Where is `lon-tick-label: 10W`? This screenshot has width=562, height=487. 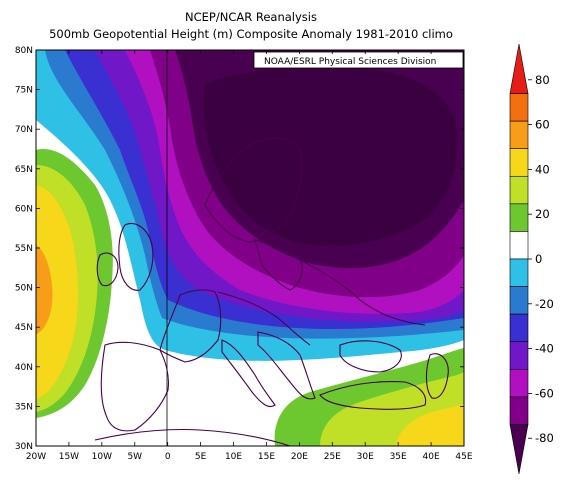 lon-tick-label: 10W is located at coordinates (102, 457).